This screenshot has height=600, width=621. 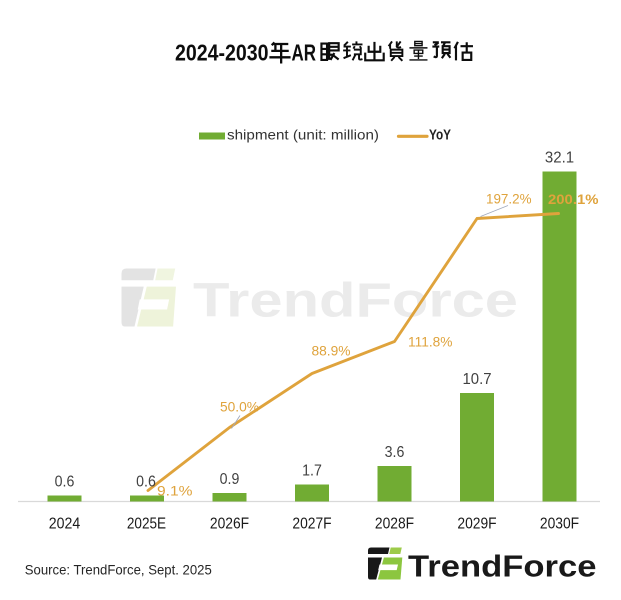 What do you see at coordinates (118, 570) in the screenshot?
I see `svg-text: Source: TrendForce, Sept. 2025` at bounding box center [118, 570].